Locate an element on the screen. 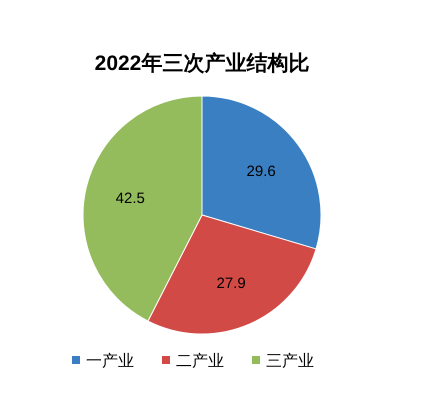 Image resolution: width=426 pixels, height=403 pixels. chart-title: 2022年三次产业结构比 is located at coordinates (202, 63).